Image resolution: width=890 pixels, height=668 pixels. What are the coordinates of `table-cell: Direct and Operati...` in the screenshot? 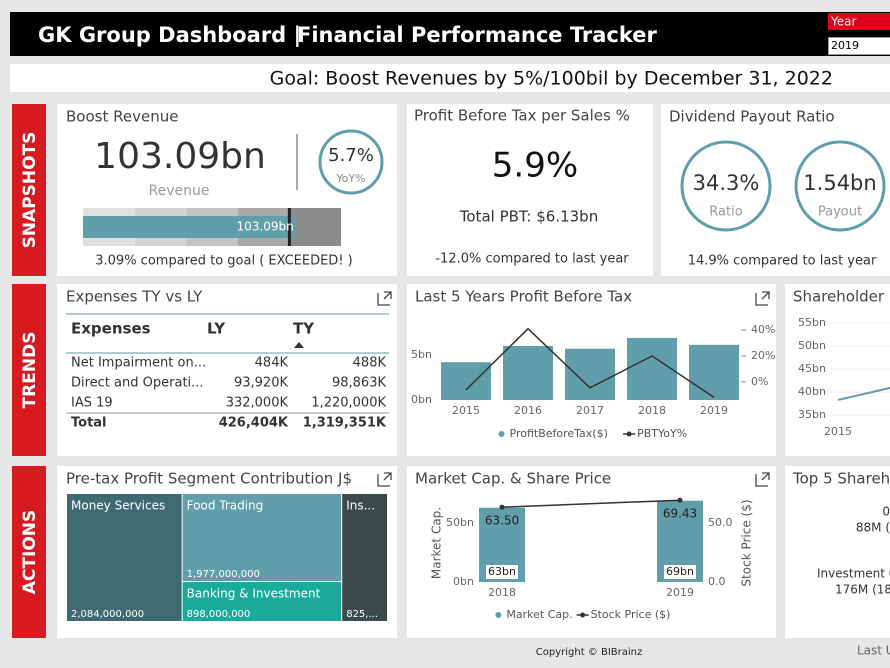 It's located at (137, 383).